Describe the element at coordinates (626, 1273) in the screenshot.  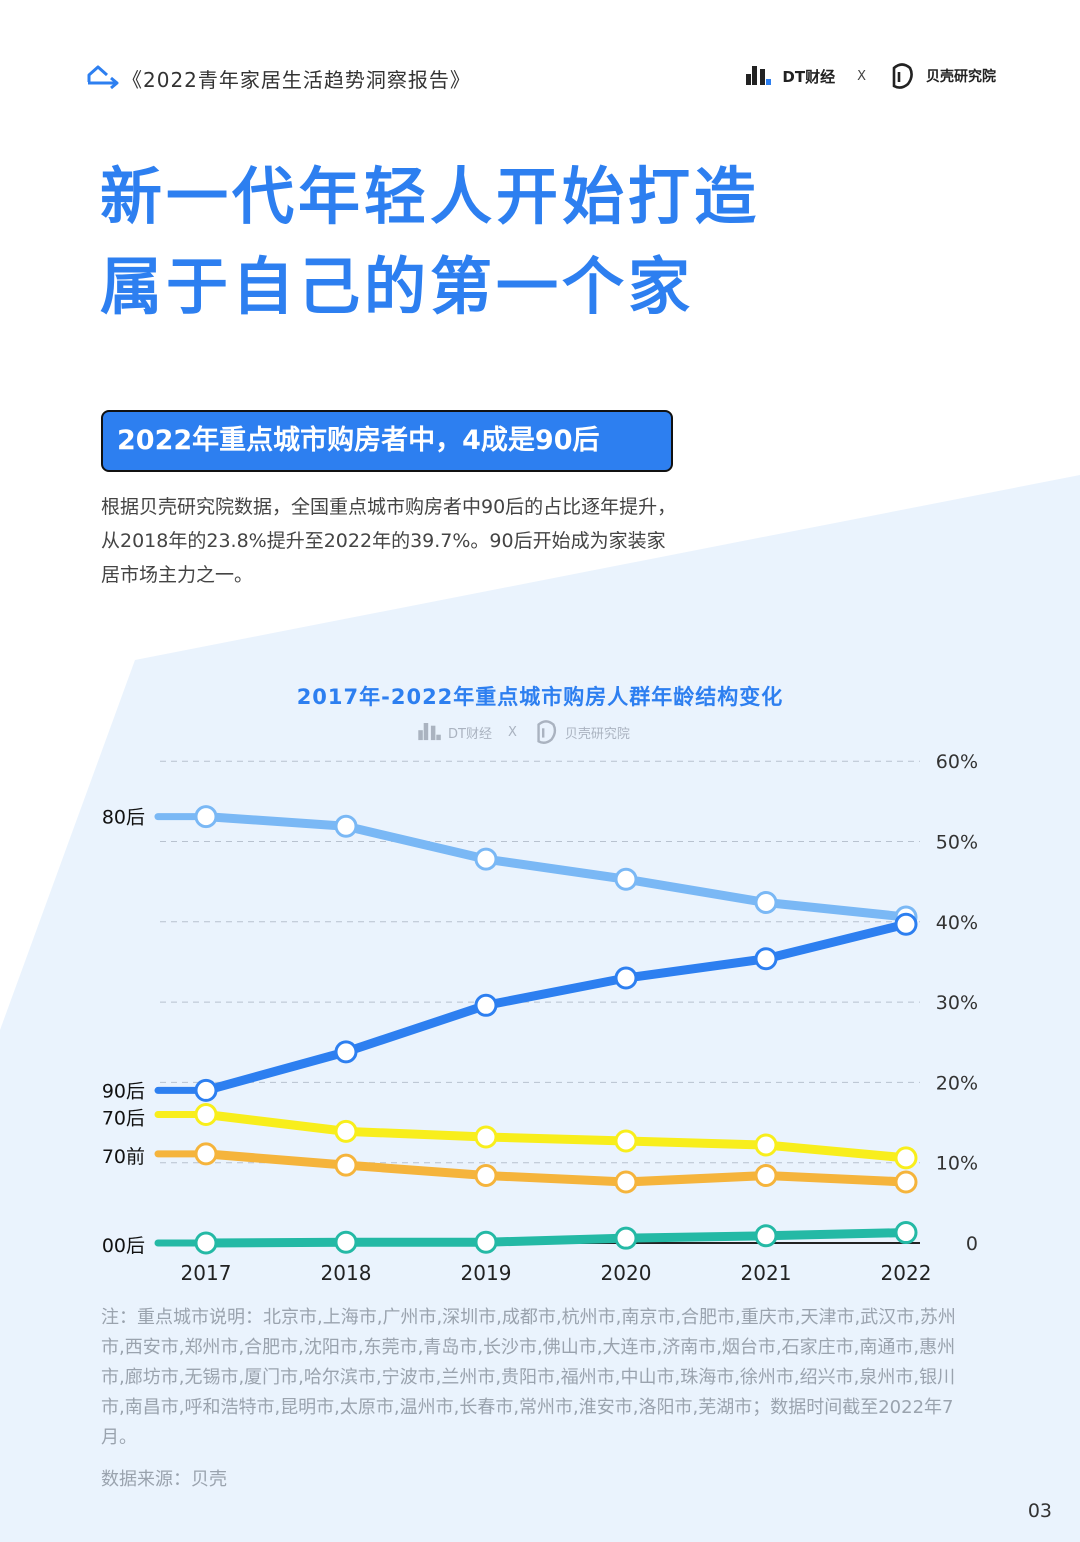
I see `x-tick-label-3: 2020` at that location.